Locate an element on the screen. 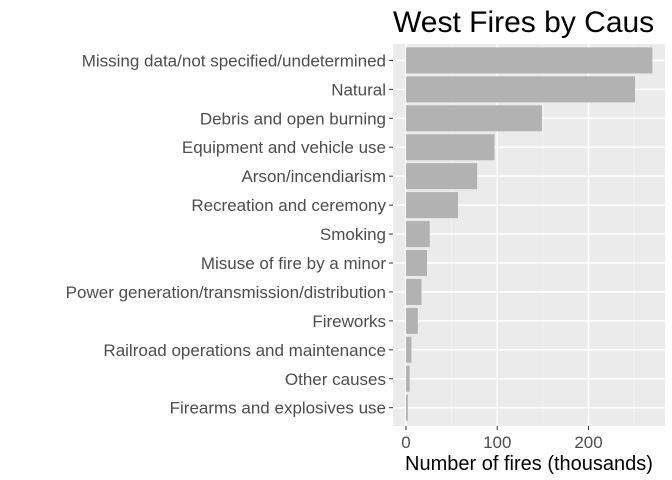 This screenshot has width=672, height=480. category-label: Equipment and vehicle use is located at coordinates (284, 147).